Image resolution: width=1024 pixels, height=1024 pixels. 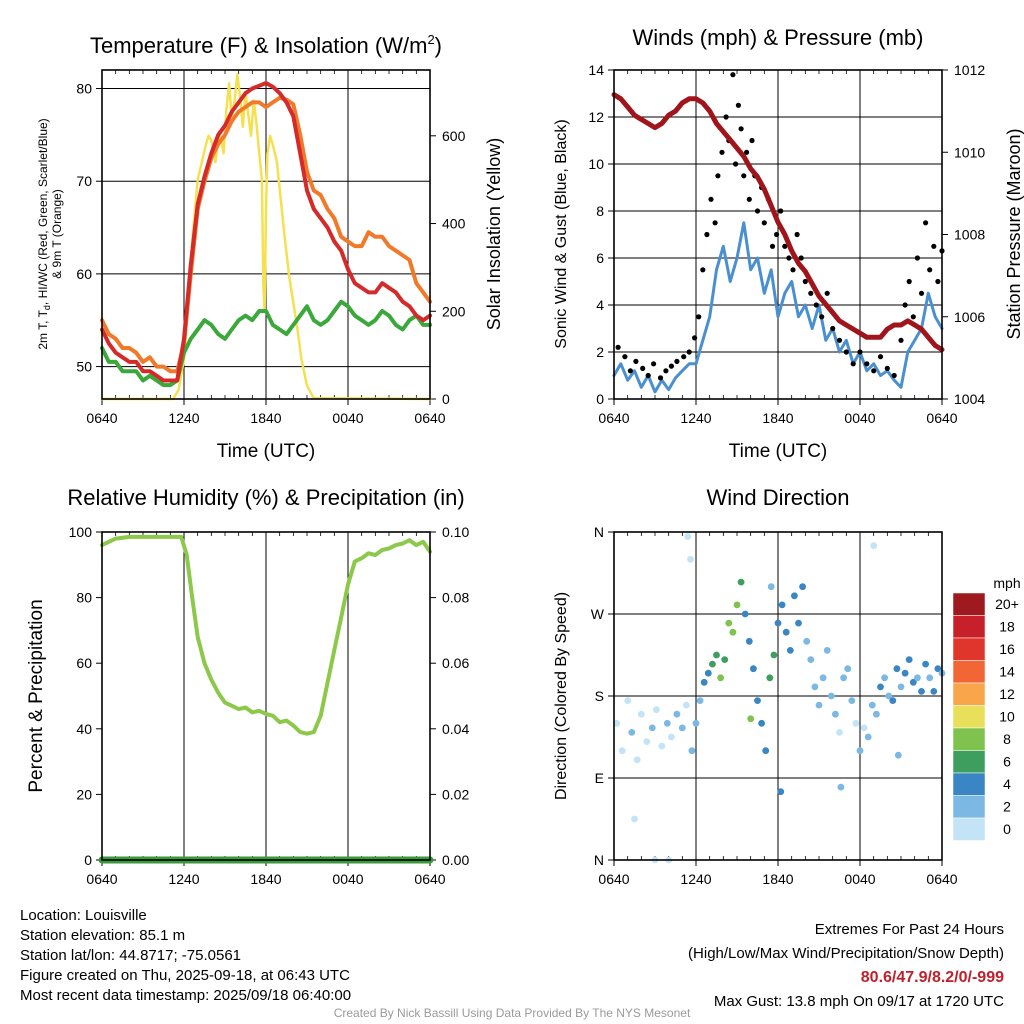 I want to click on y-tick-label: 80, so click(x=84, y=89).